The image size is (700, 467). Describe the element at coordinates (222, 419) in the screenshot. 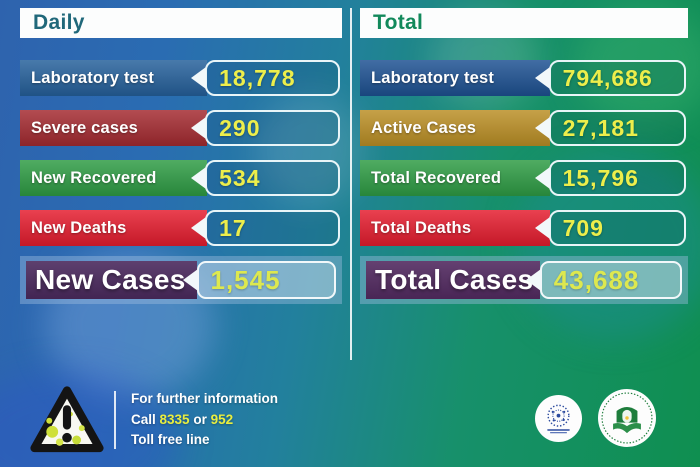

I see `hotline-number-2: 952` at that location.